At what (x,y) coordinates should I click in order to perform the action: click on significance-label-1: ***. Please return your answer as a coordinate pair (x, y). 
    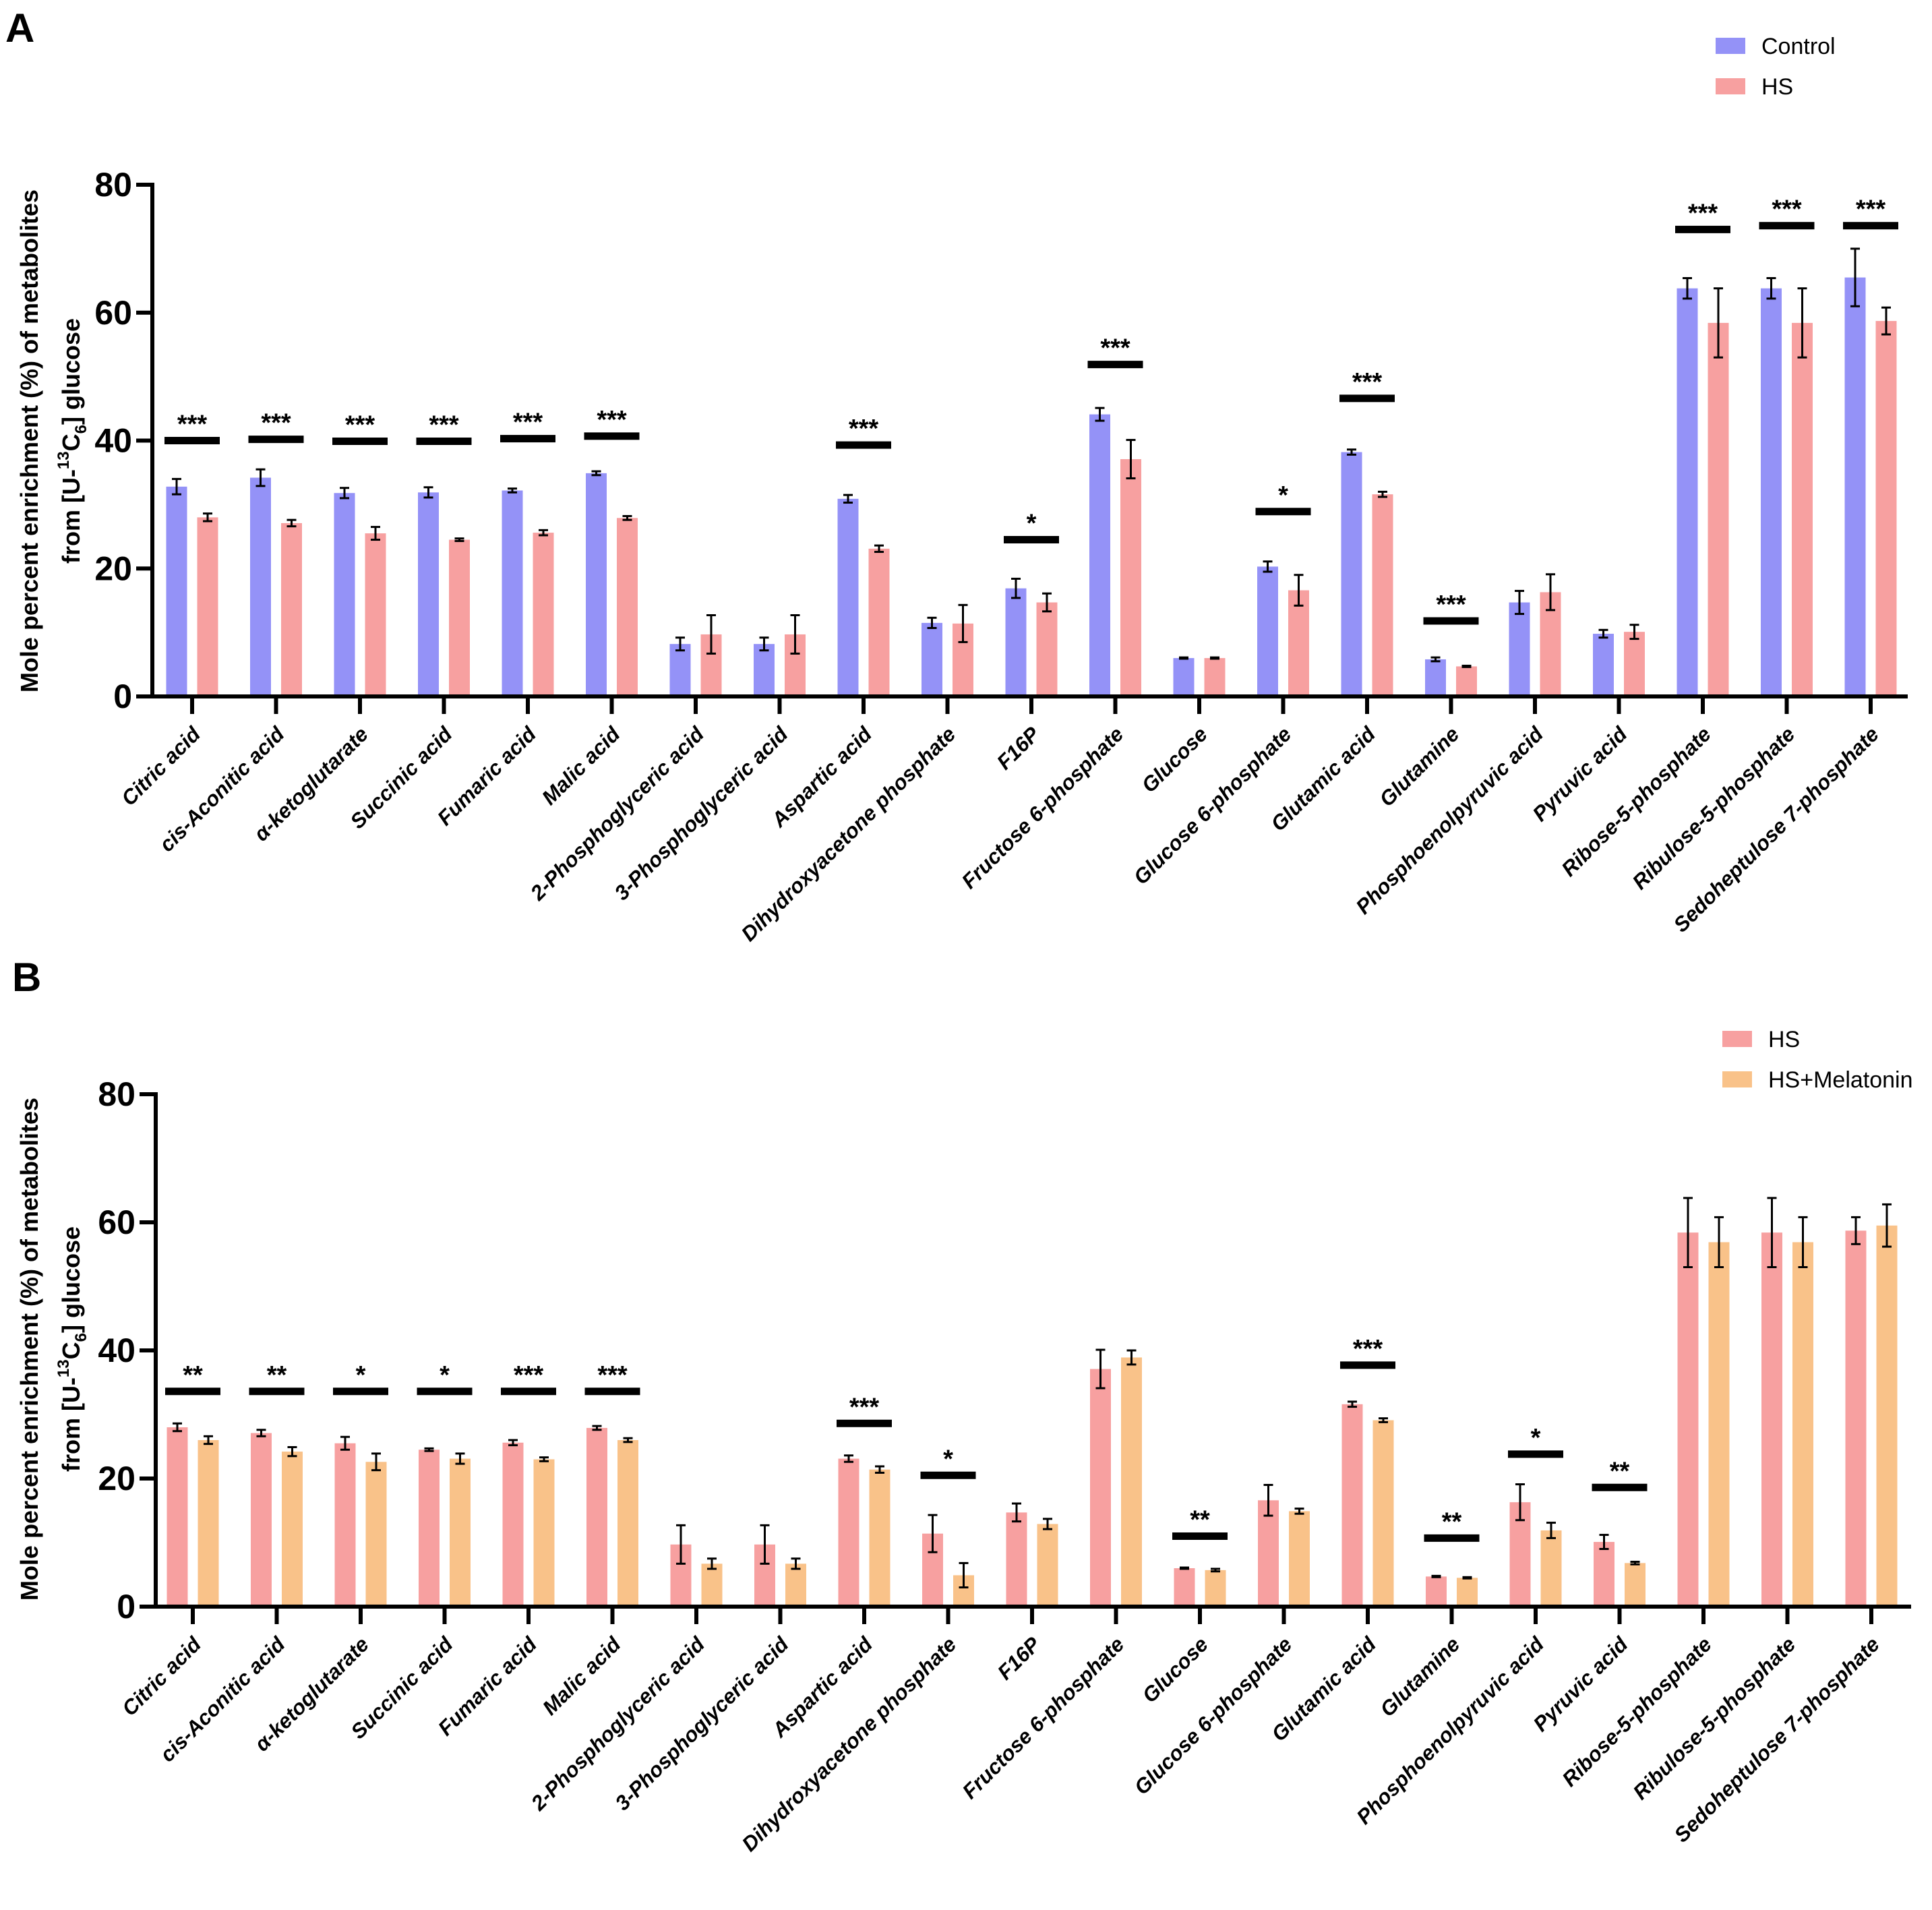
    Looking at the image, I should click on (276, 423).